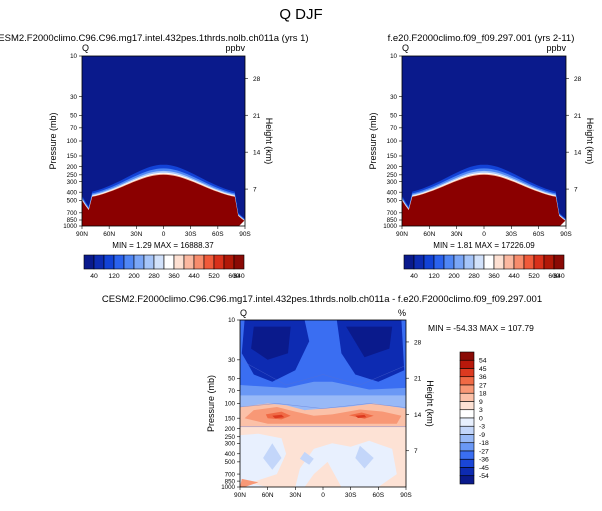  I want to click on colorbar-label: -45, so click(484, 468).